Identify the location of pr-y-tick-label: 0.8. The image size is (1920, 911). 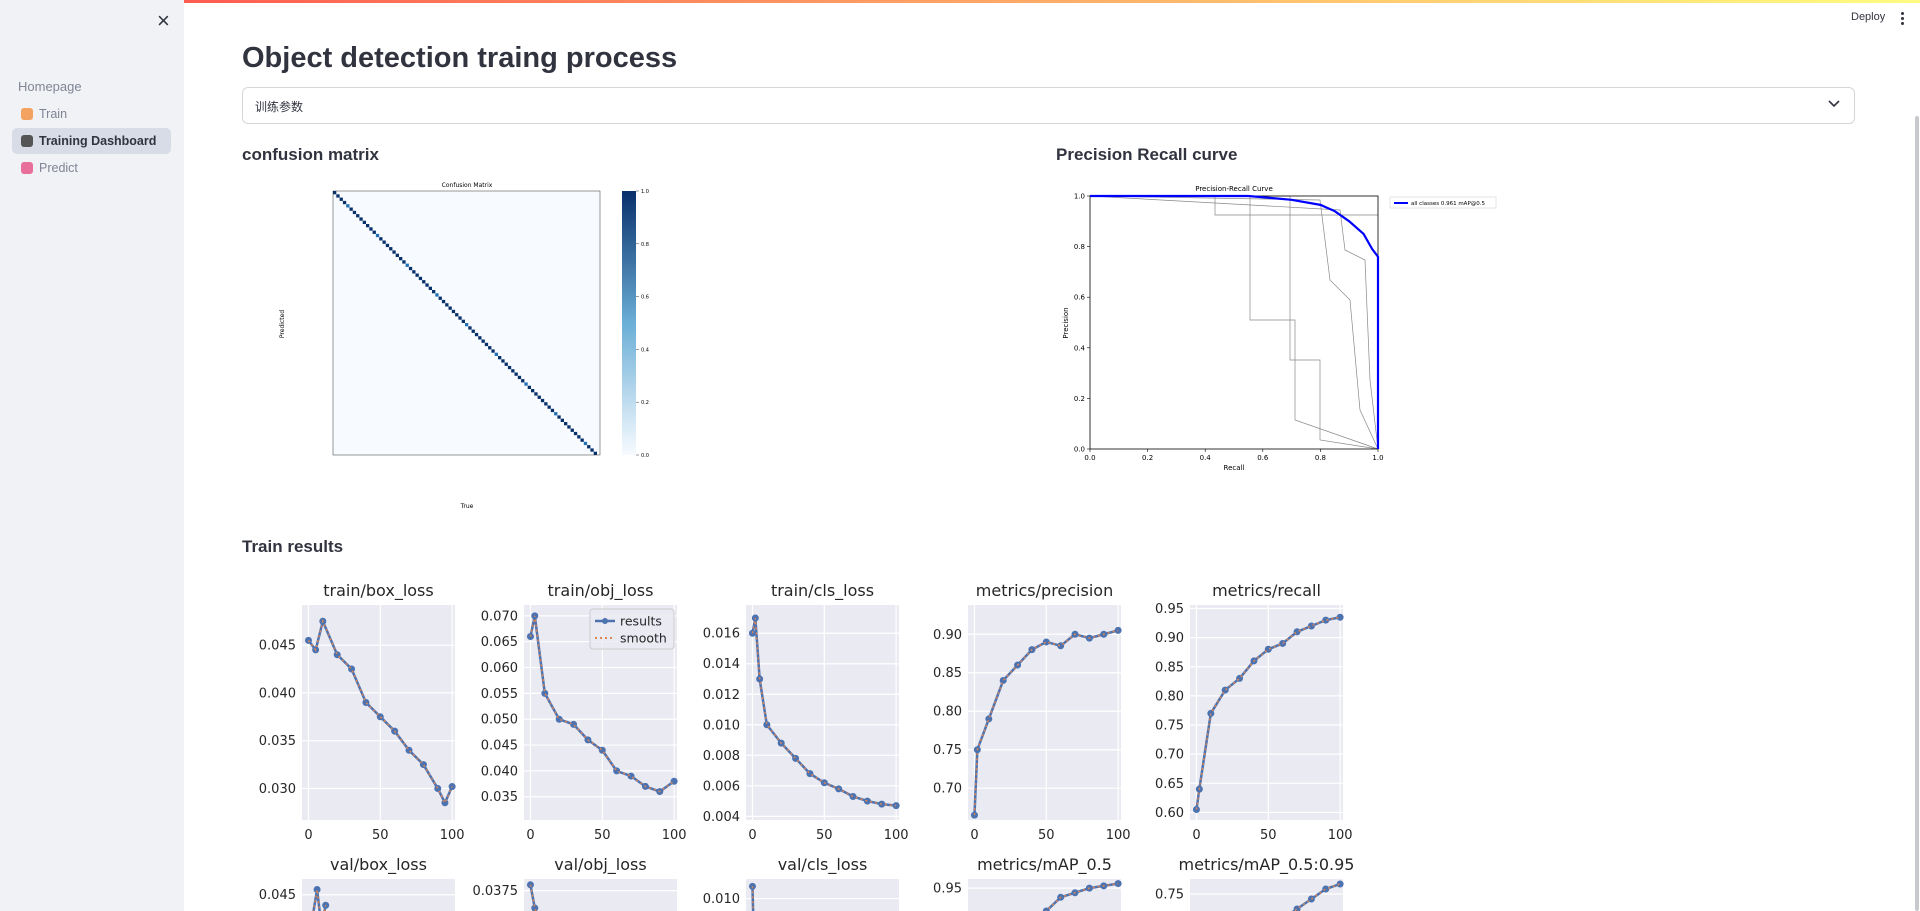
(1079, 247).